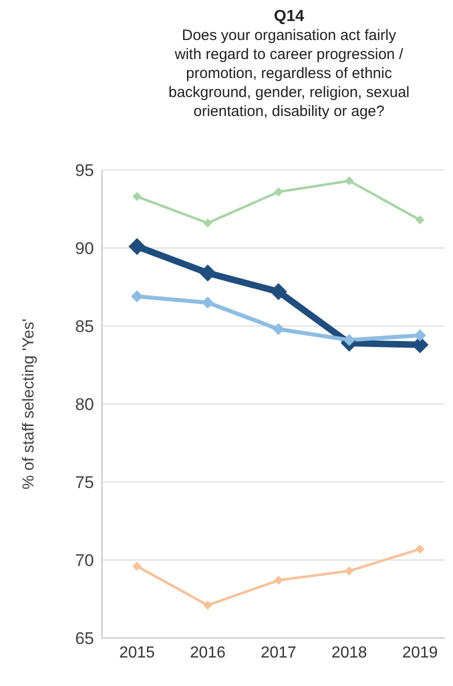  Describe the element at coordinates (84, 248) in the screenshot. I see `y-tick-label: 90` at that location.